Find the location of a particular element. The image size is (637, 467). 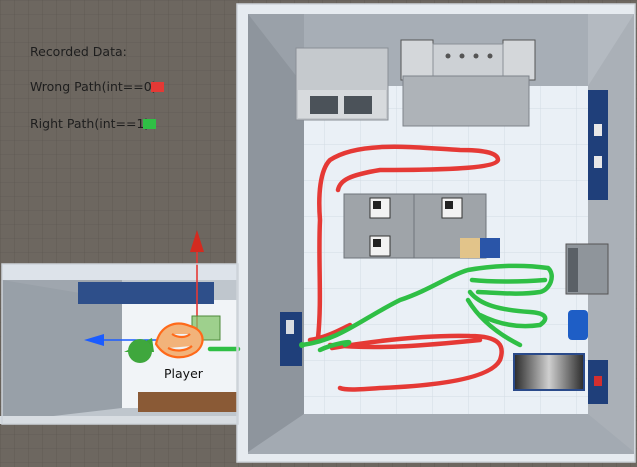

player-label: Player is located at coordinates (183, 373).